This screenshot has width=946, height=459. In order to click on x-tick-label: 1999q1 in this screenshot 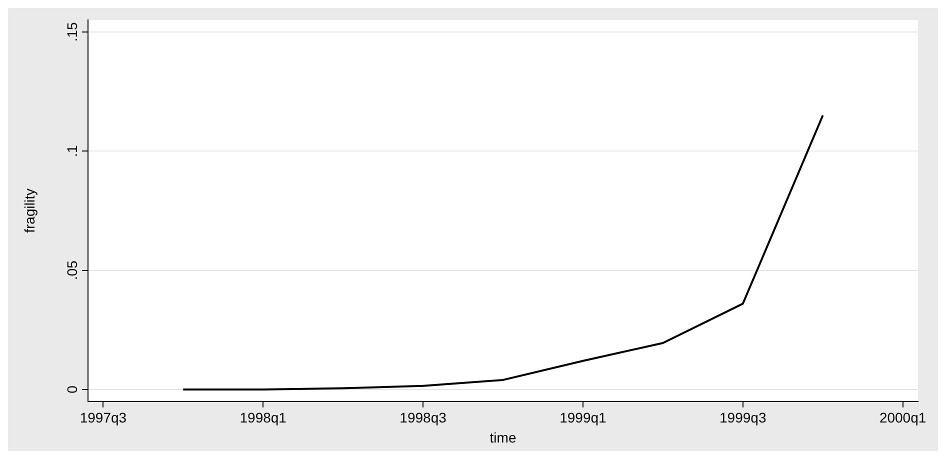, I will do `click(583, 418)`.